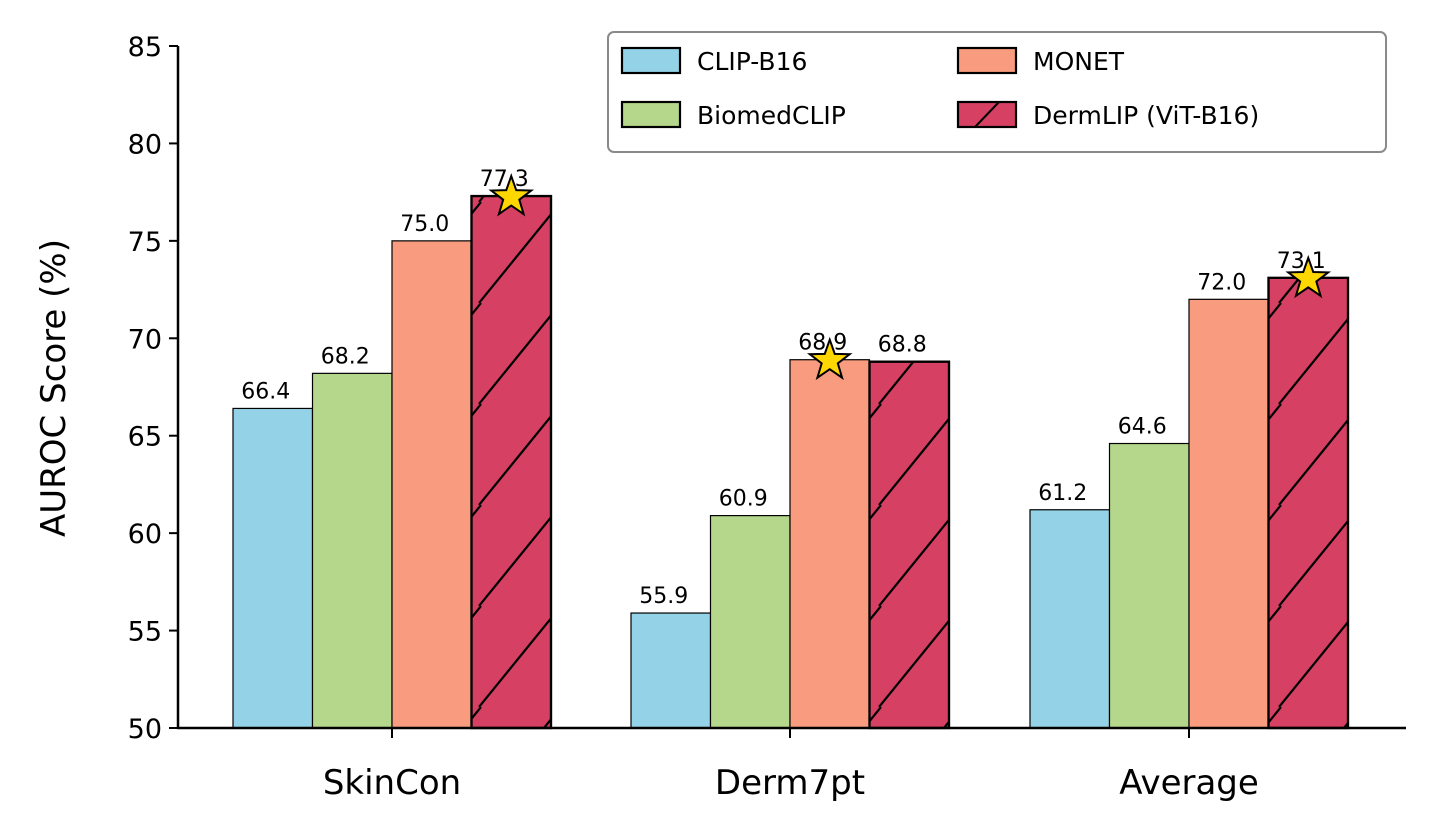 The height and width of the screenshot is (835, 1435). I want to click on legend-swatch-dermlip-vit-b16-hatch, so click(987, 114).